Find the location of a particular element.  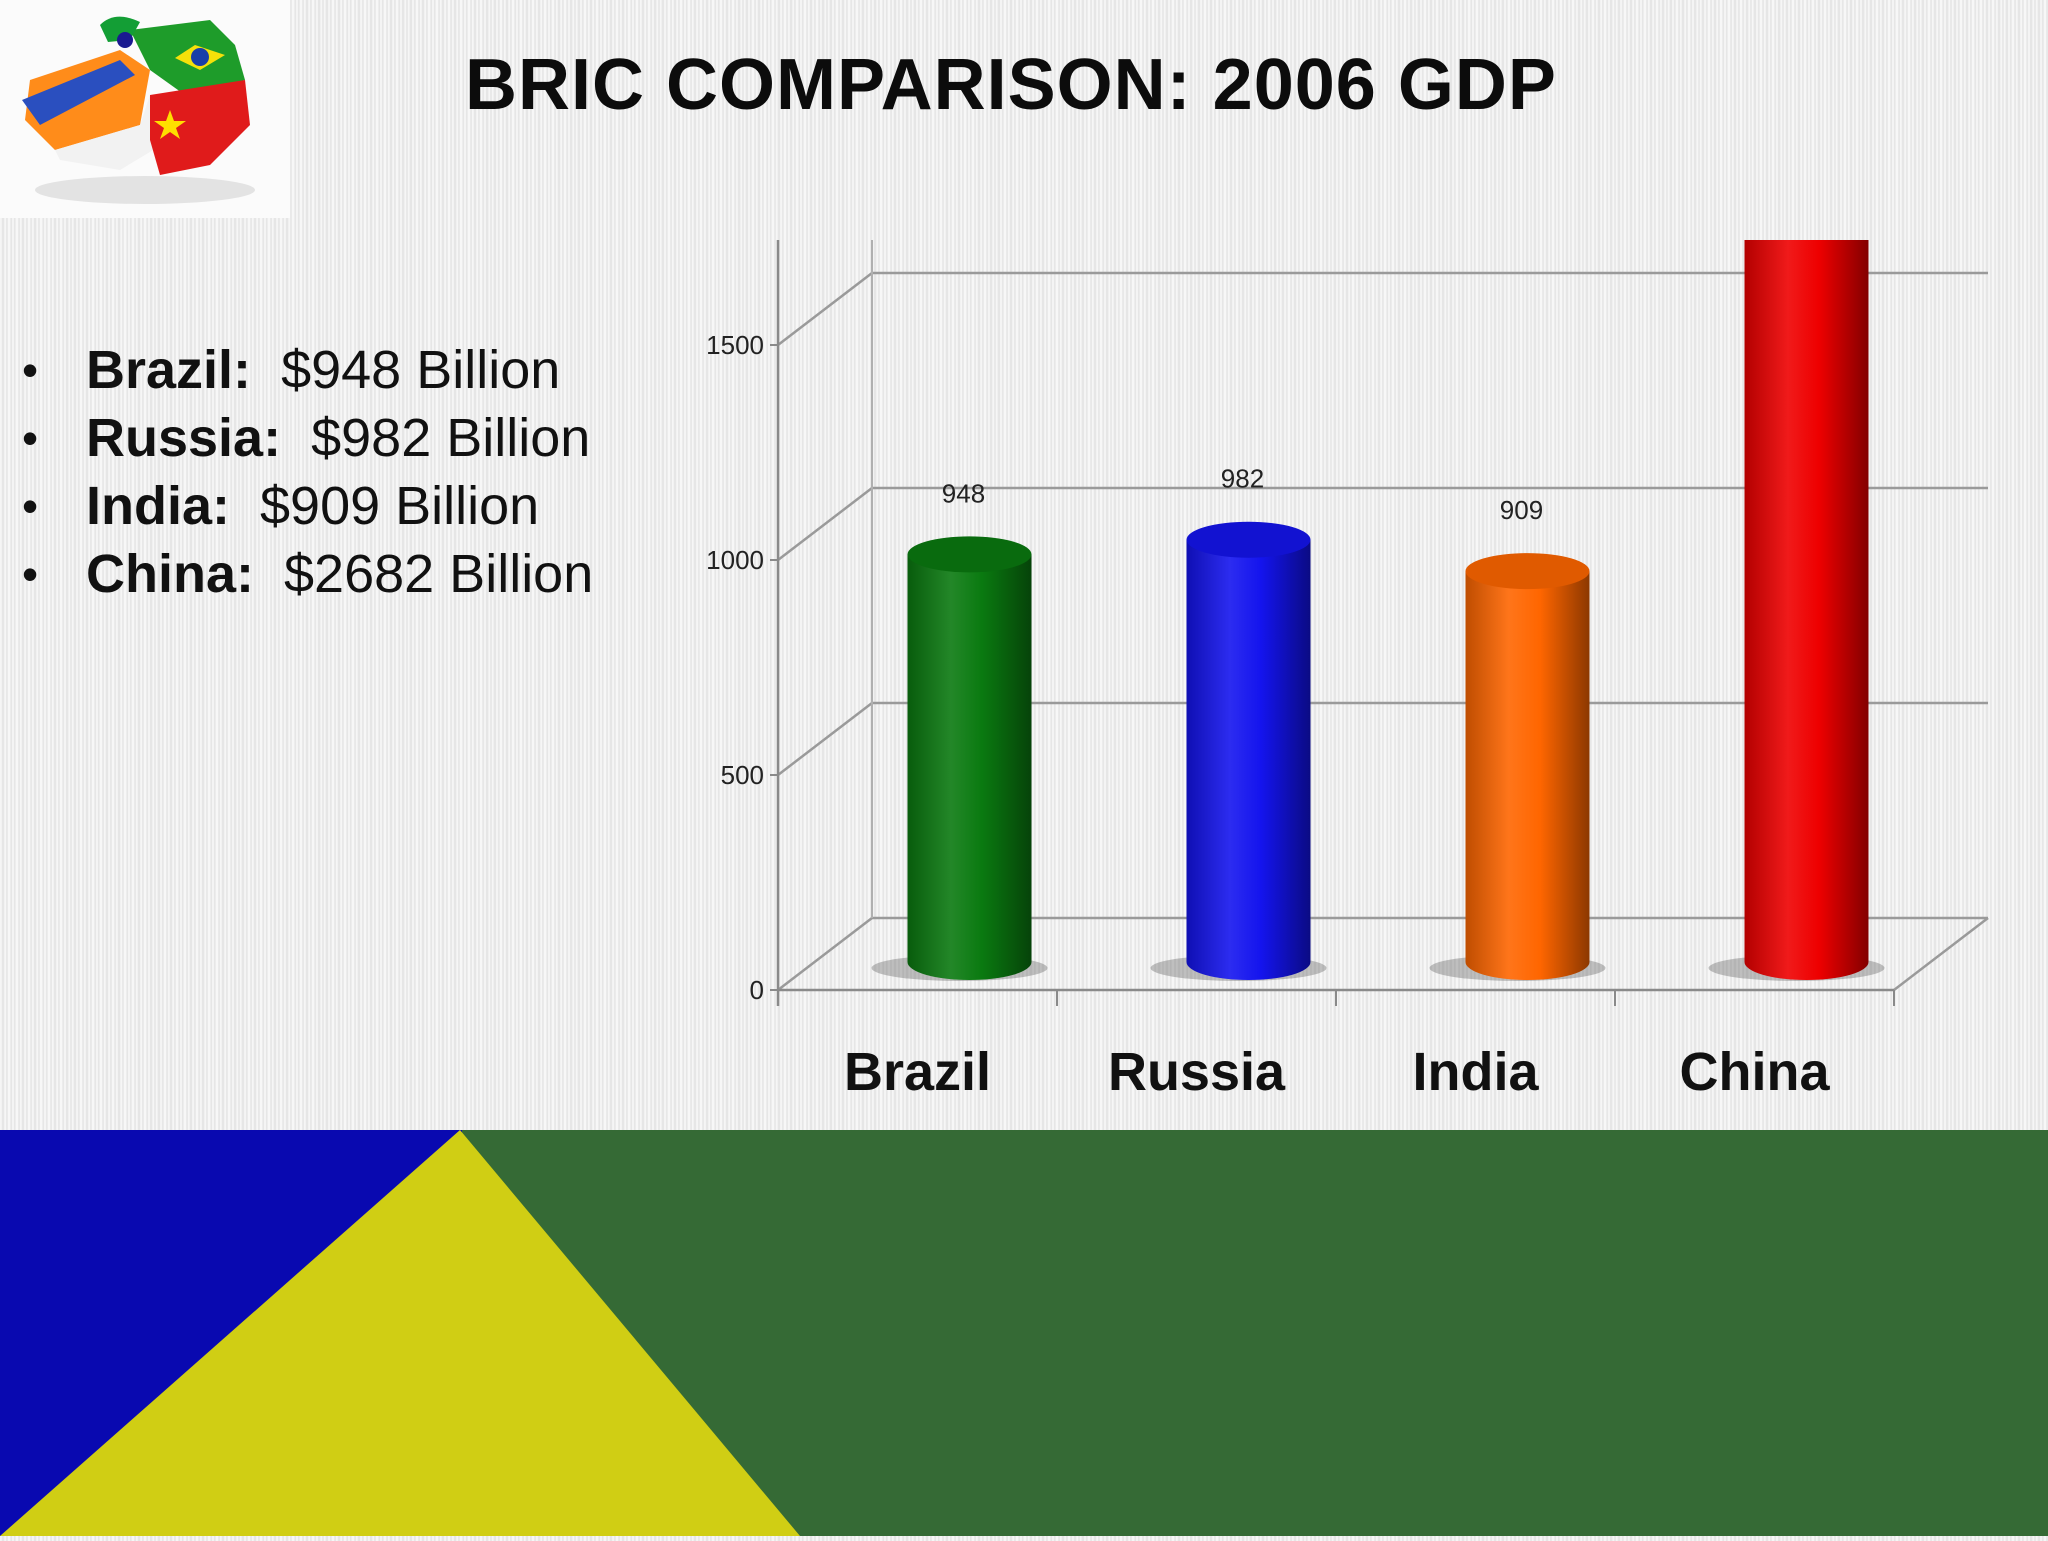

data-label: 982 is located at coordinates (1242, 479).